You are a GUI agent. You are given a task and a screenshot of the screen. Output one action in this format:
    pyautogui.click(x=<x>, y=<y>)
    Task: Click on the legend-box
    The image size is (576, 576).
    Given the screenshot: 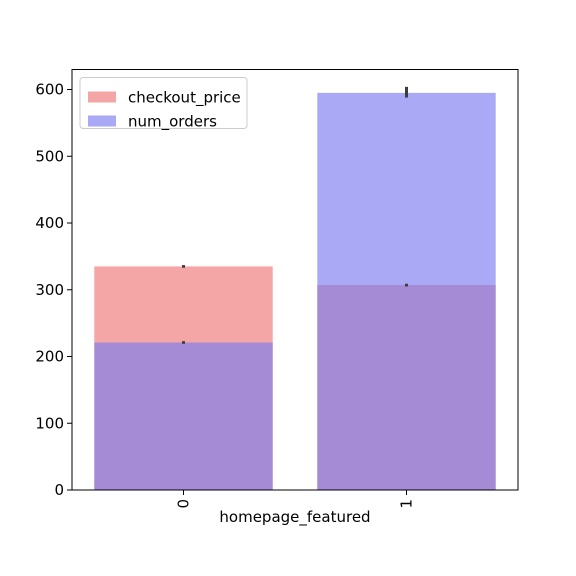 What is the action you would take?
    pyautogui.click(x=163, y=103)
    